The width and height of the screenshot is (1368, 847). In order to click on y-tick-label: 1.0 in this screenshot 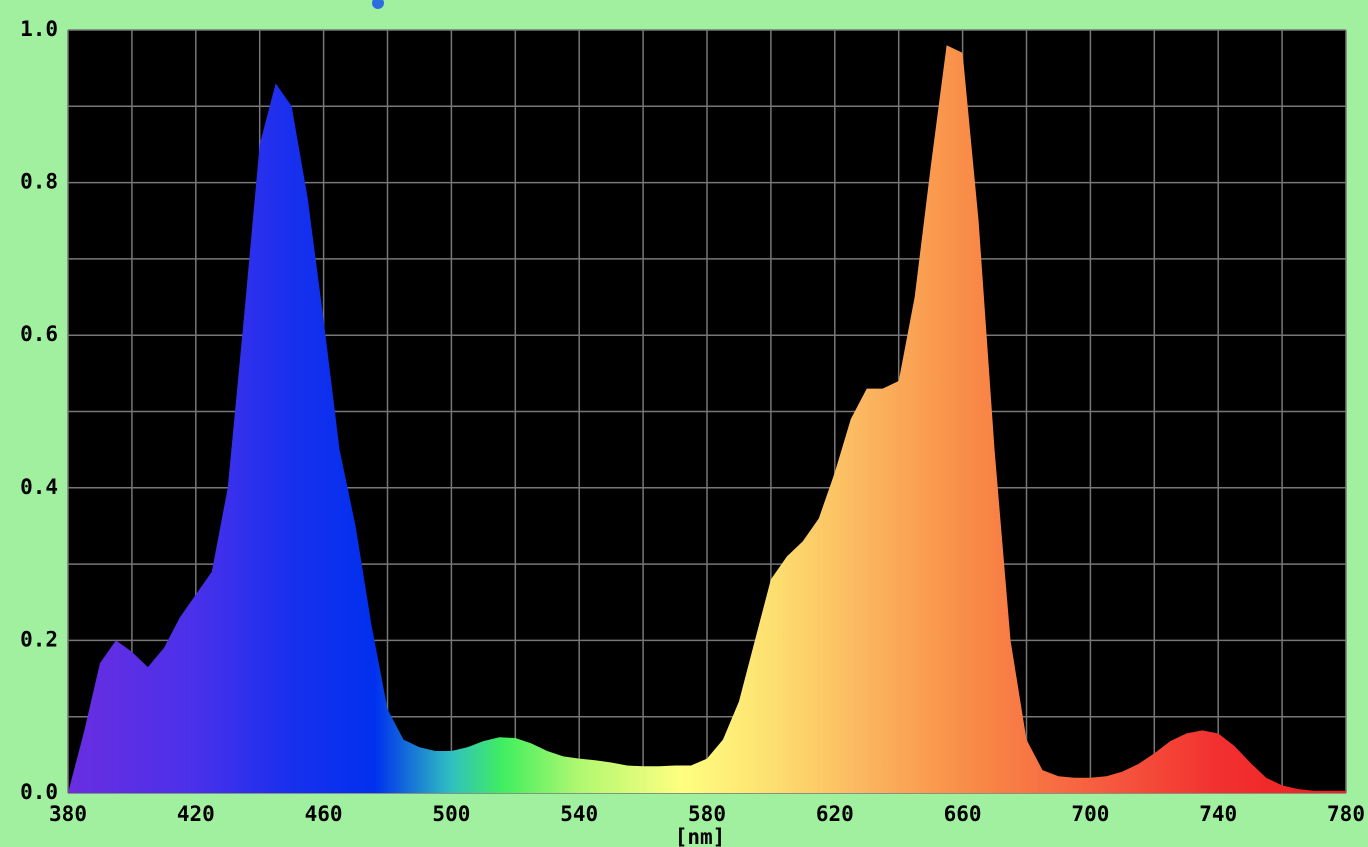, I will do `click(39, 29)`.